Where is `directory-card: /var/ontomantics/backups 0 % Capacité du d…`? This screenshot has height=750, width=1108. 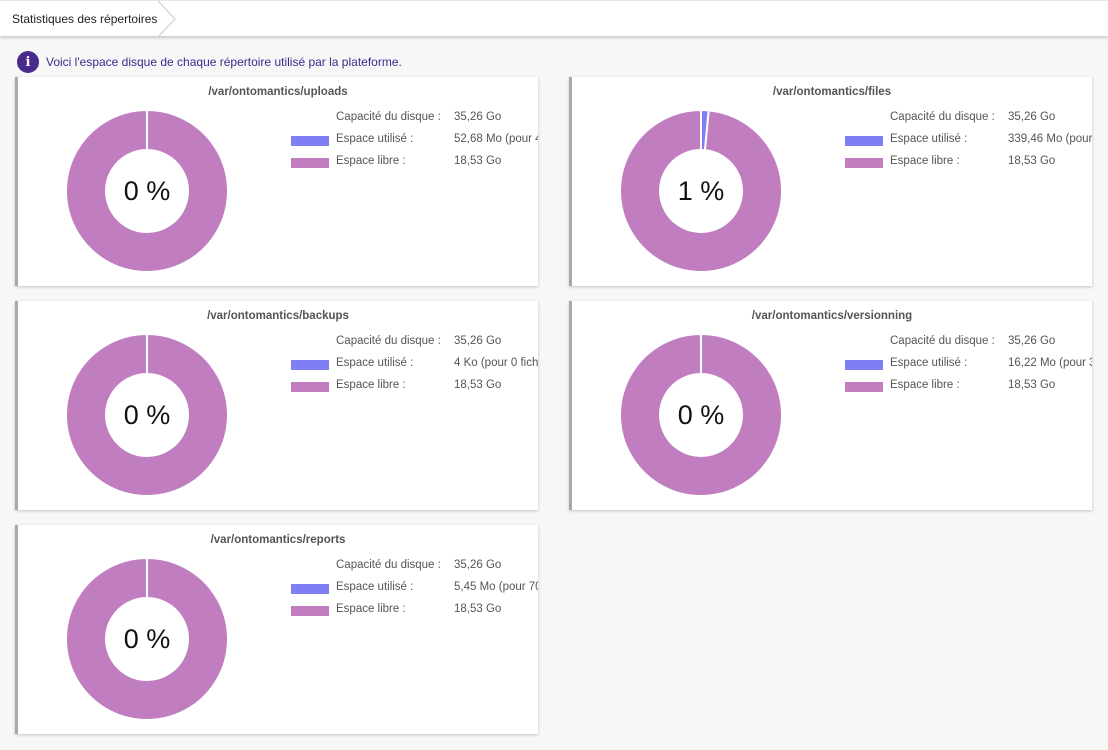 directory-card: /var/ontomantics/backups 0 % Capacité du d… is located at coordinates (276, 405).